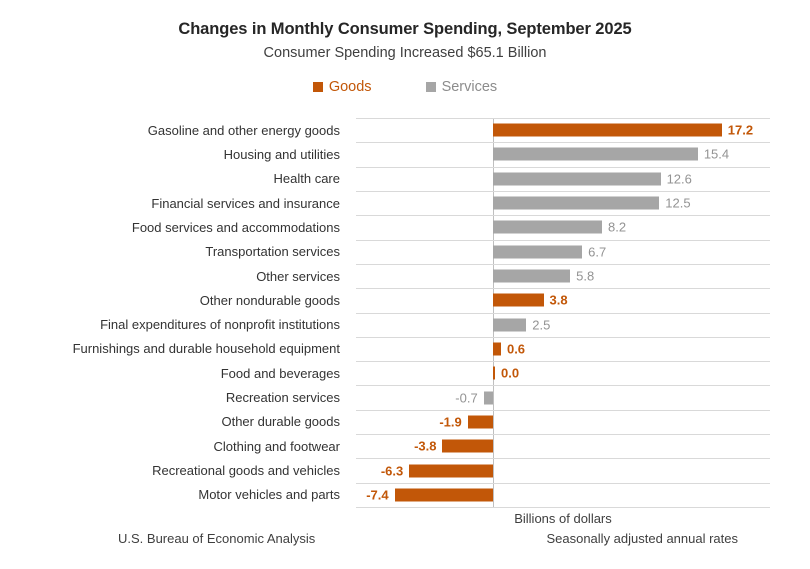 The height and width of the screenshot is (569, 810). What do you see at coordinates (298, 276) in the screenshot?
I see `category-label: Other services` at bounding box center [298, 276].